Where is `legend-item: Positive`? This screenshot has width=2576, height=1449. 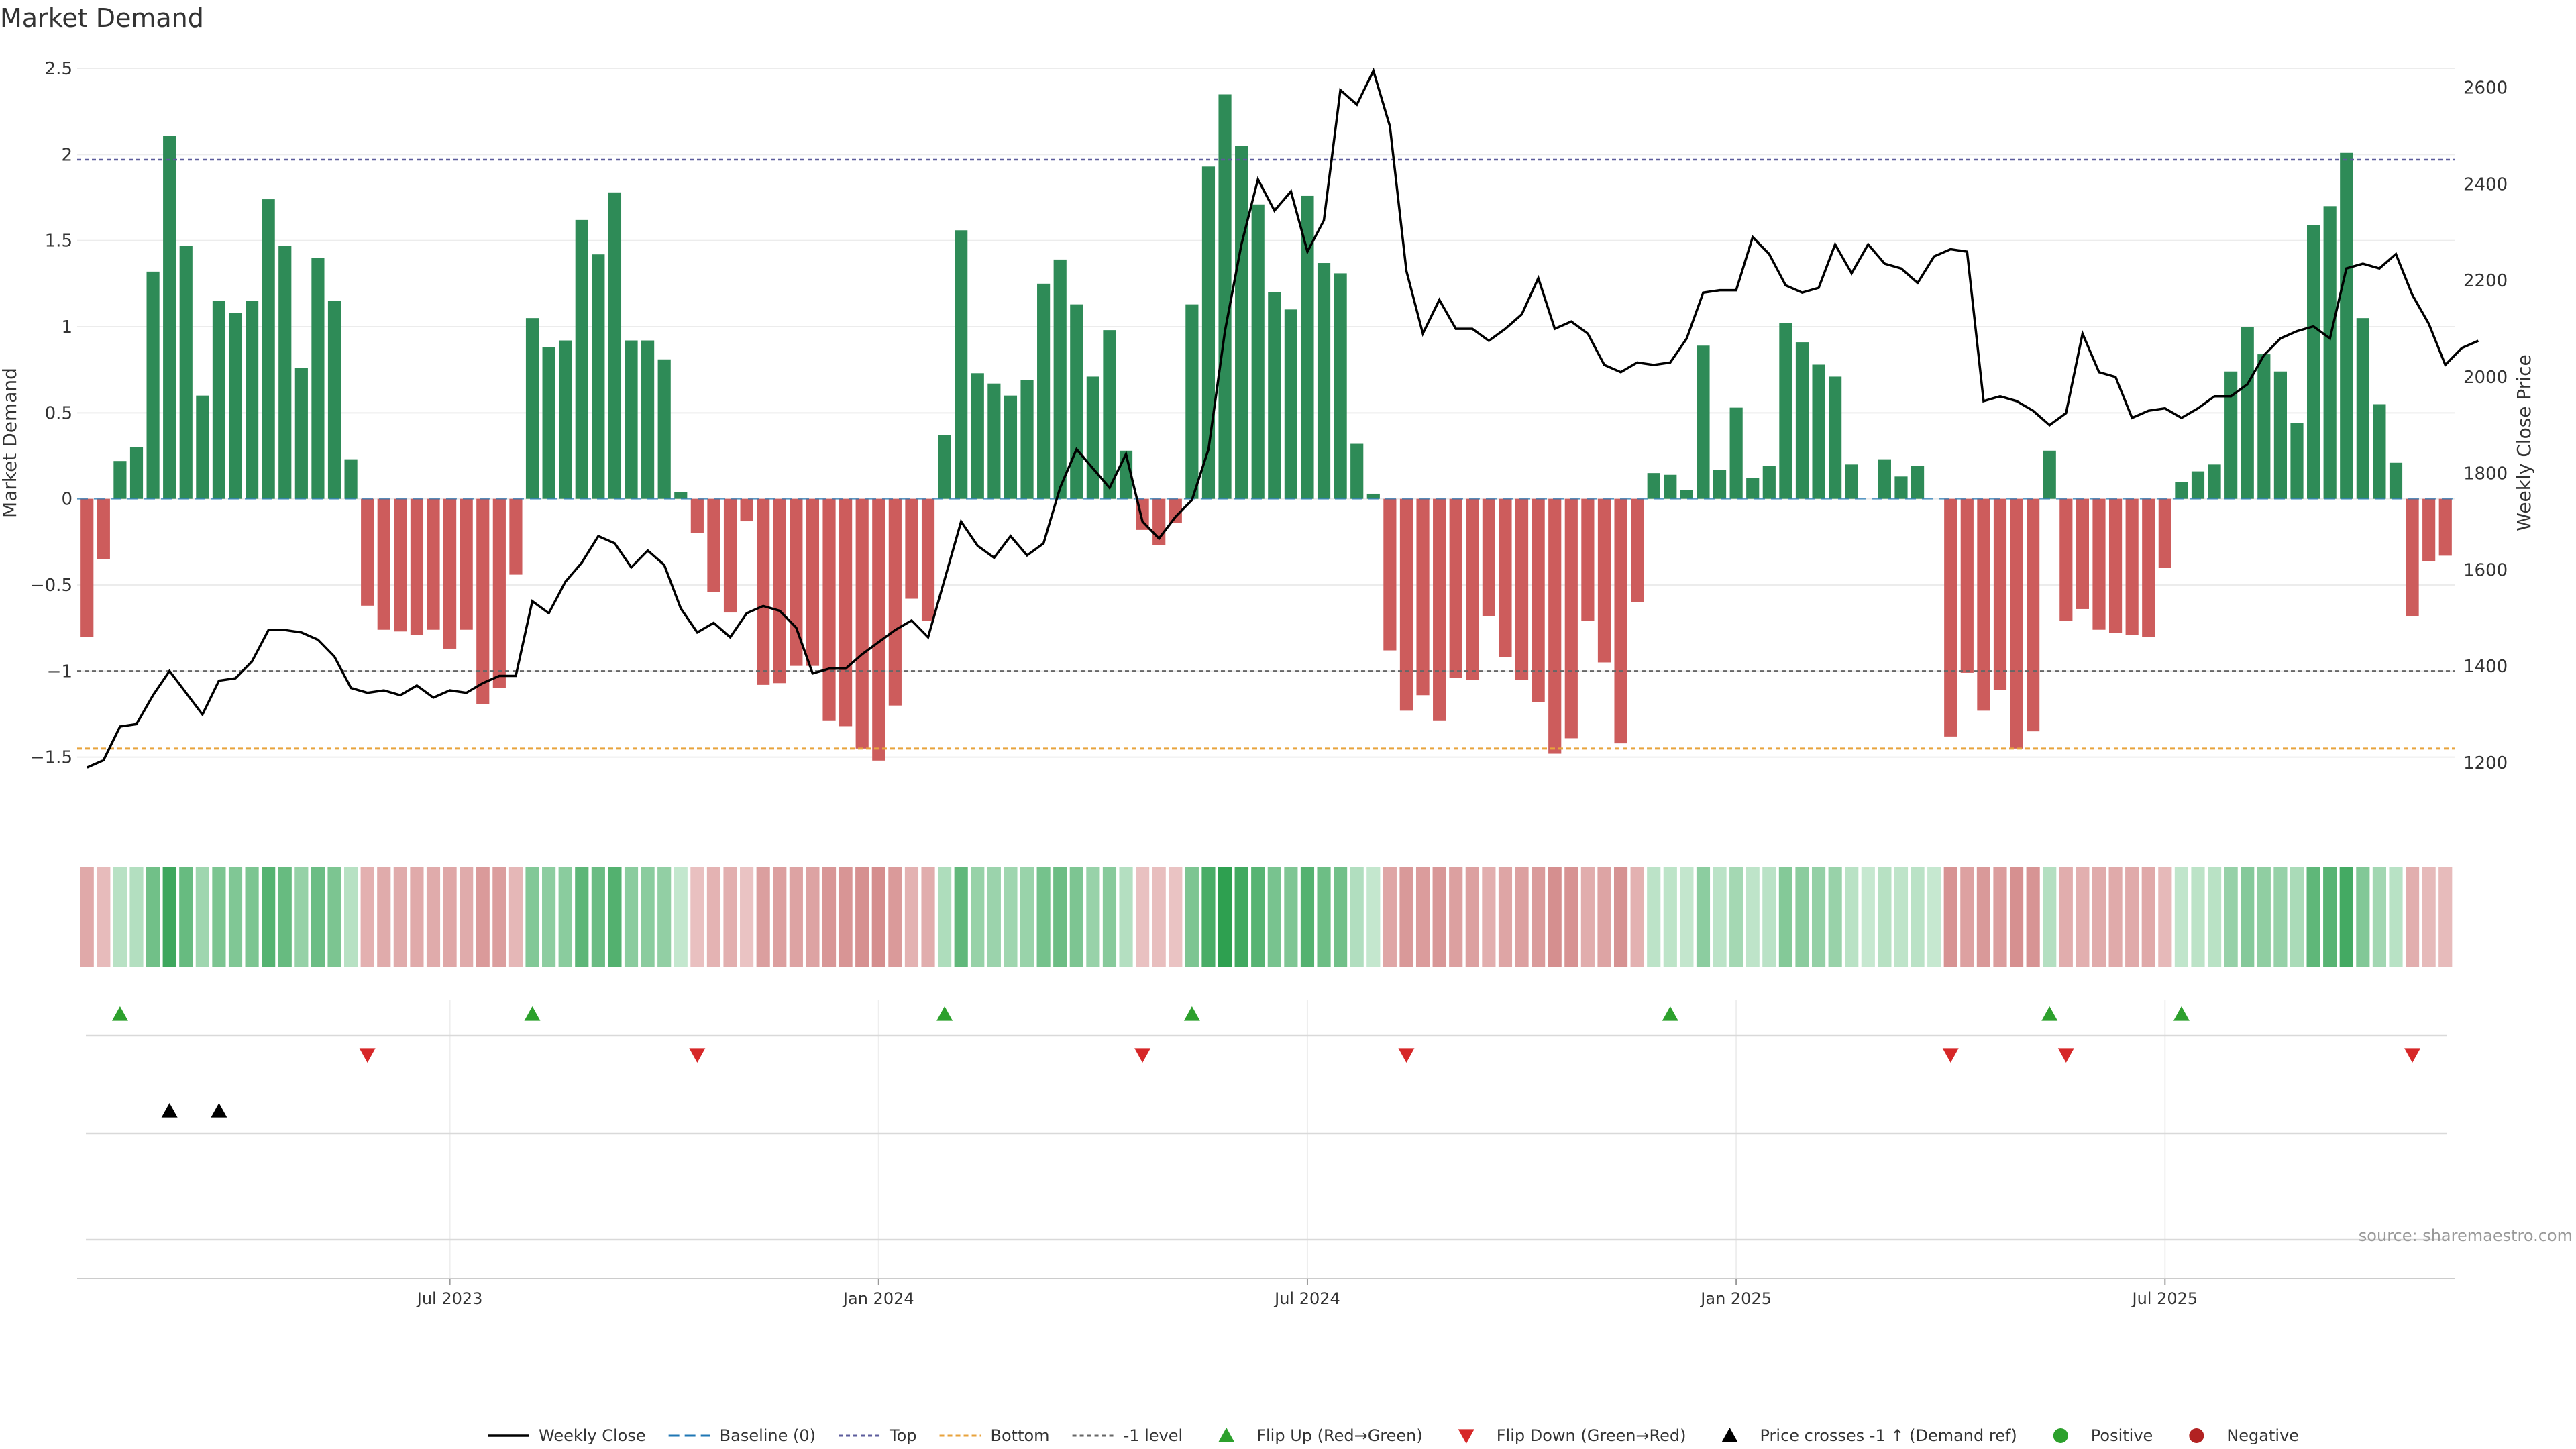 legend-item: Positive is located at coordinates (2103, 1435).